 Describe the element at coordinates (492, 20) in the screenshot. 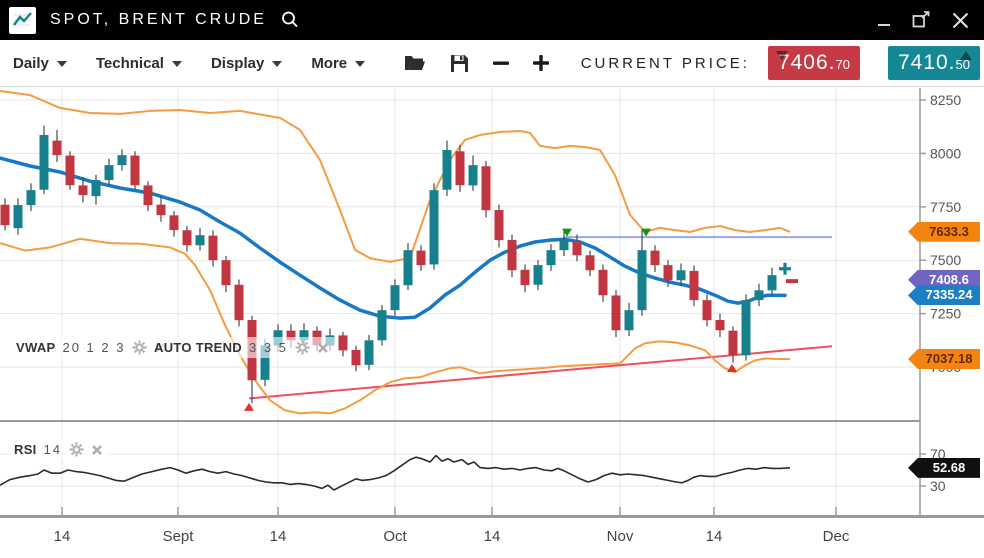

I see `title-bar: SPOT, BRENT CRUDE` at that location.